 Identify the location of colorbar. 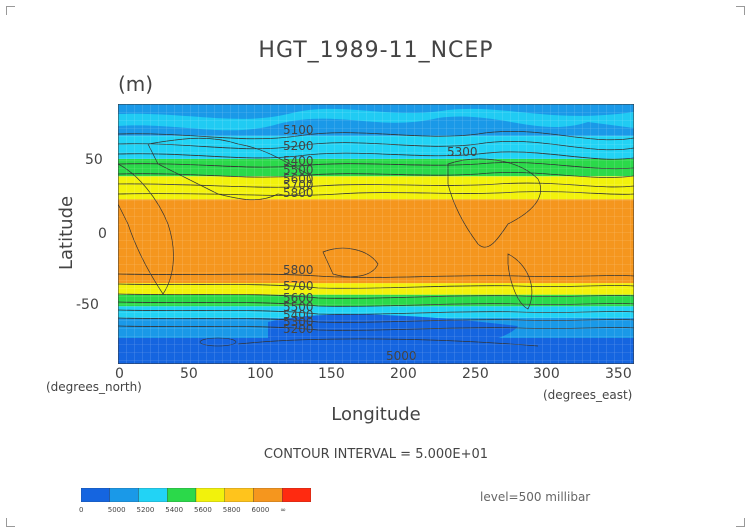
(196, 495).